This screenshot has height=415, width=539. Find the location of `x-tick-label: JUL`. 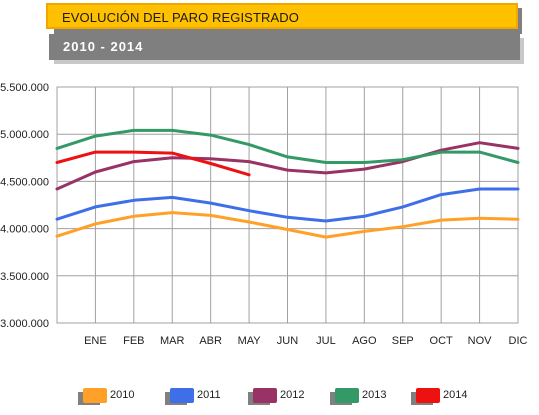

x-tick-label: JUL is located at coordinates (326, 341).